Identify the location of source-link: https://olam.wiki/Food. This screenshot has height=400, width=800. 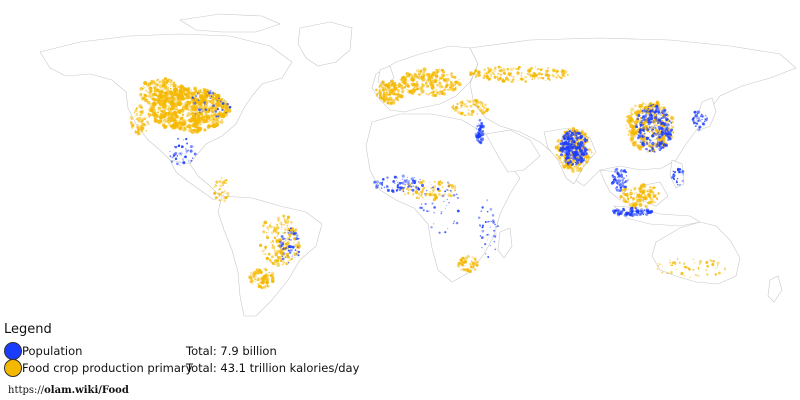
(68, 390).